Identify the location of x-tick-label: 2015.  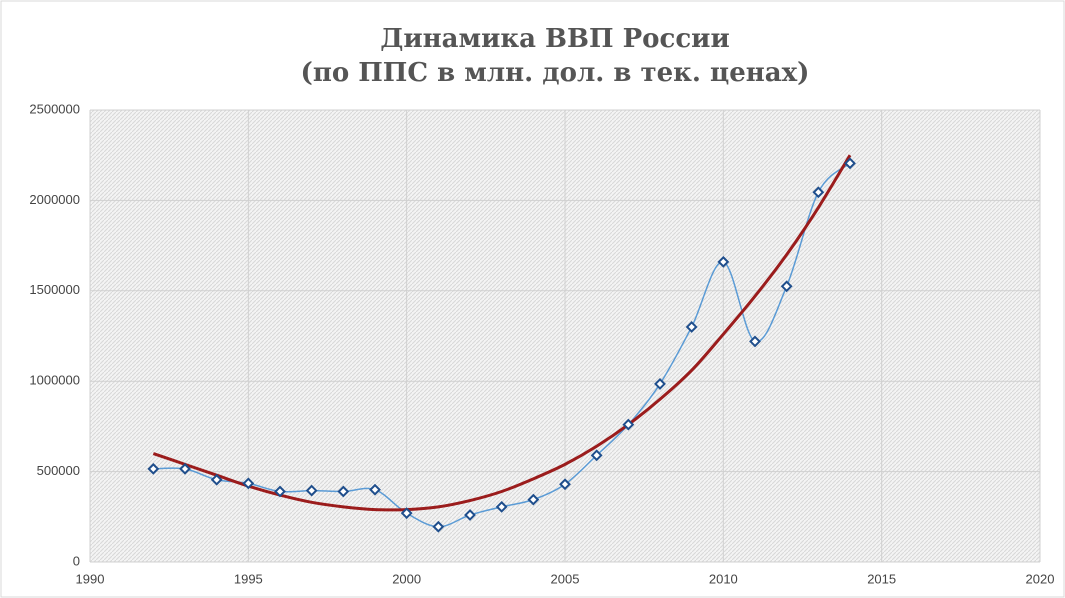
(881, 578).